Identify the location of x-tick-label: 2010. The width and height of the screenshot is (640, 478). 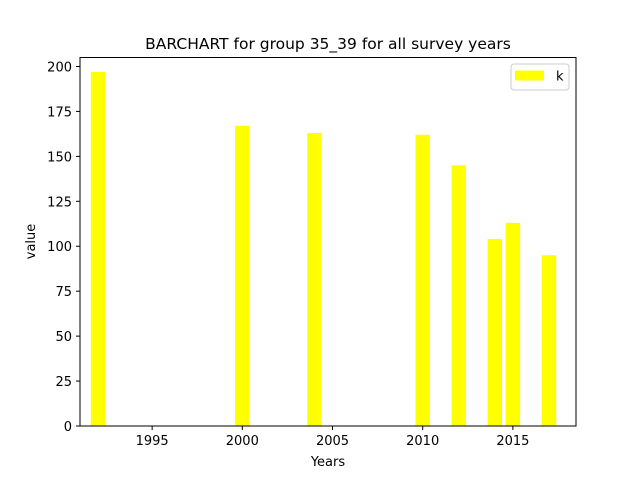
(422, 441).